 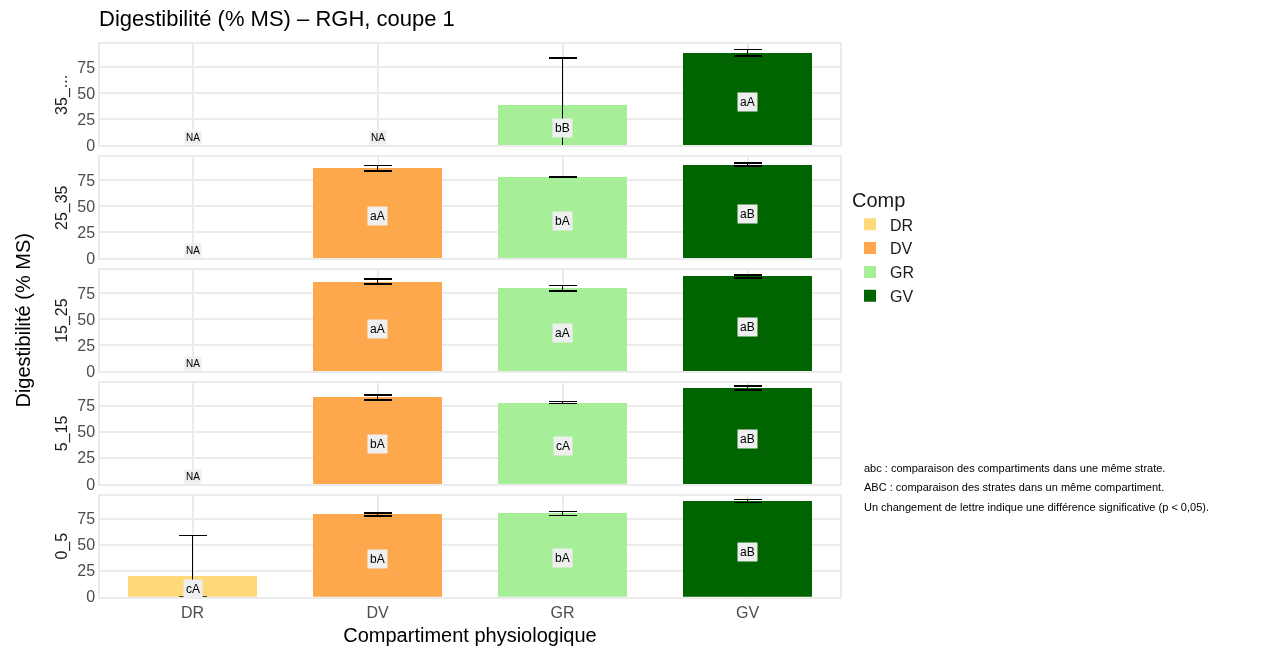 What do you see at coordinates (377, 612) in the screenshot?
I see `x-tick-label: DV` at bounding box center [377, 612].